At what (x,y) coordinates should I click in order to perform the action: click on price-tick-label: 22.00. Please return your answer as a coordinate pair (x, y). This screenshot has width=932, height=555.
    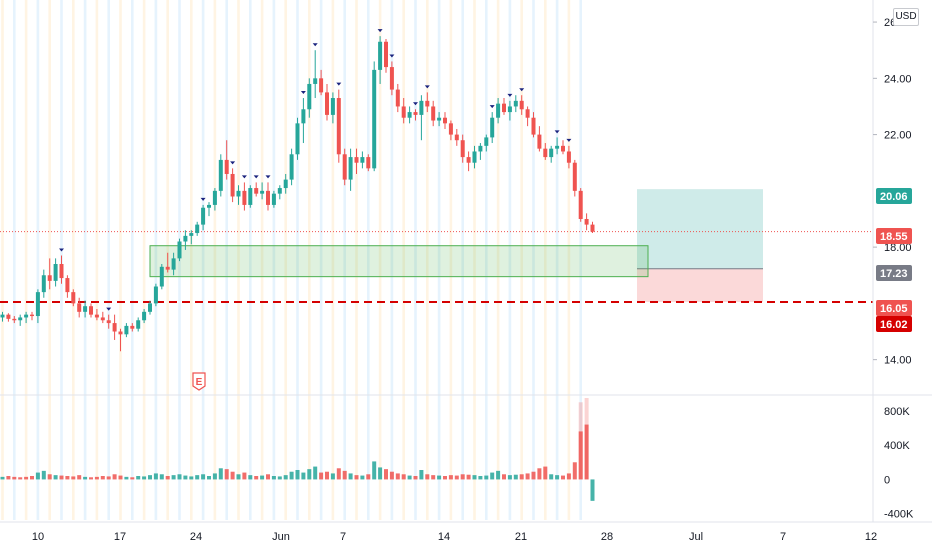
    Looking at the image, I should click on (898, 136).